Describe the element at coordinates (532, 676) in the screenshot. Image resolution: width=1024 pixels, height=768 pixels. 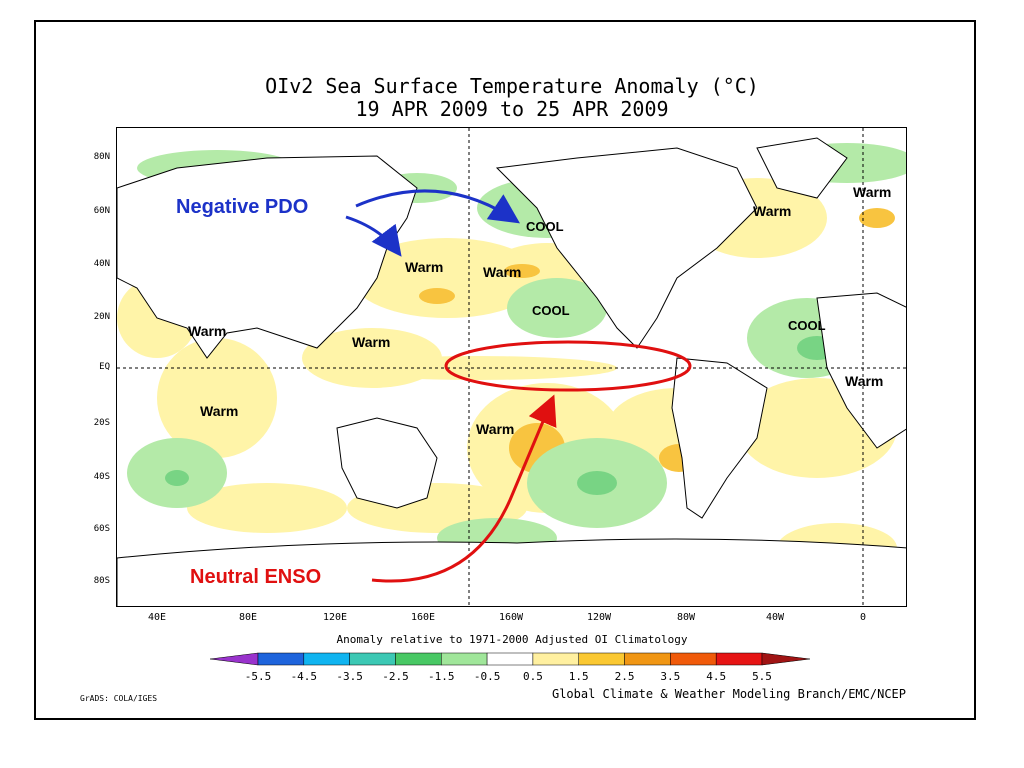
I see `colorbar-tick-label: 0.5` at that location.